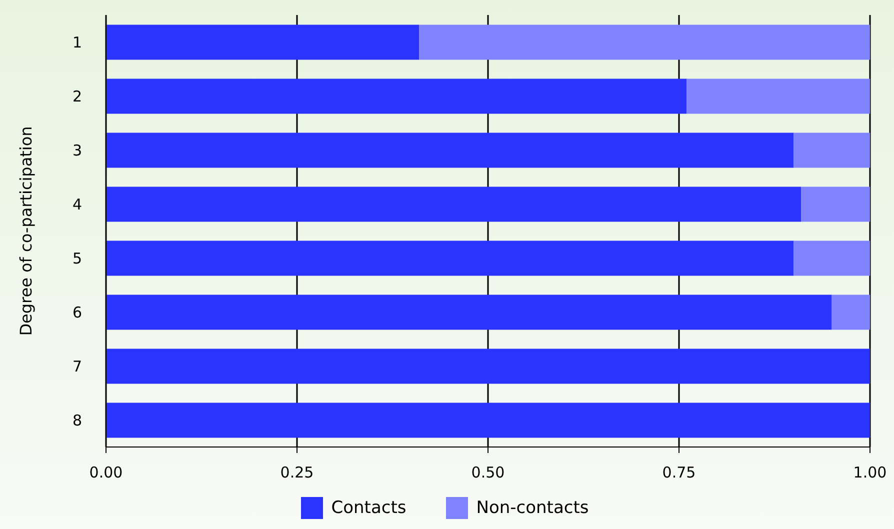 The image size is (894, 529). Describe the element at coordinates (77, 258) in the screenshot. I see `y-tick-label: 5` at that location.